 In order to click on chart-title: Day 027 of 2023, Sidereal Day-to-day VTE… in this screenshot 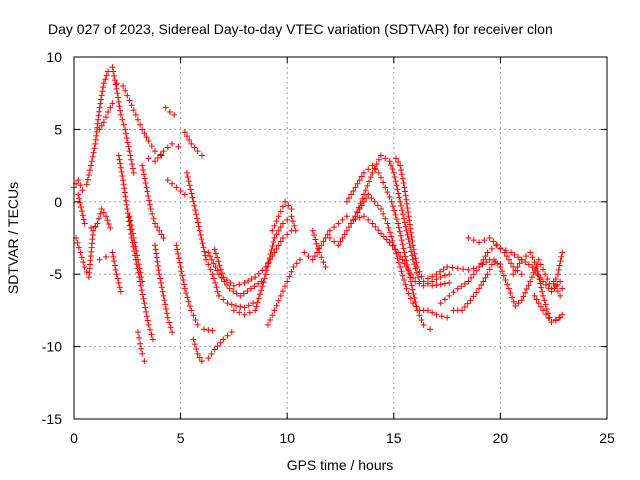, I will do `click(300, 29)`.